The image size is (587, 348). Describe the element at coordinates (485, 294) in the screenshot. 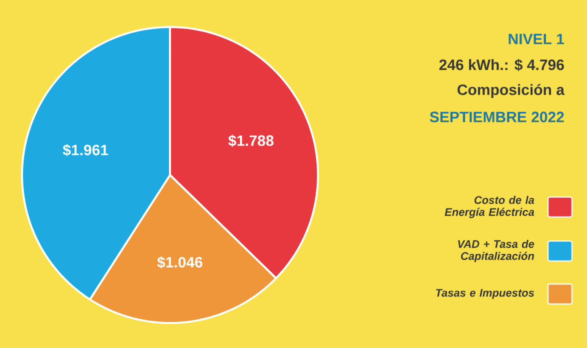

I see `legend-label: Tasas e Impuestos` at that location.